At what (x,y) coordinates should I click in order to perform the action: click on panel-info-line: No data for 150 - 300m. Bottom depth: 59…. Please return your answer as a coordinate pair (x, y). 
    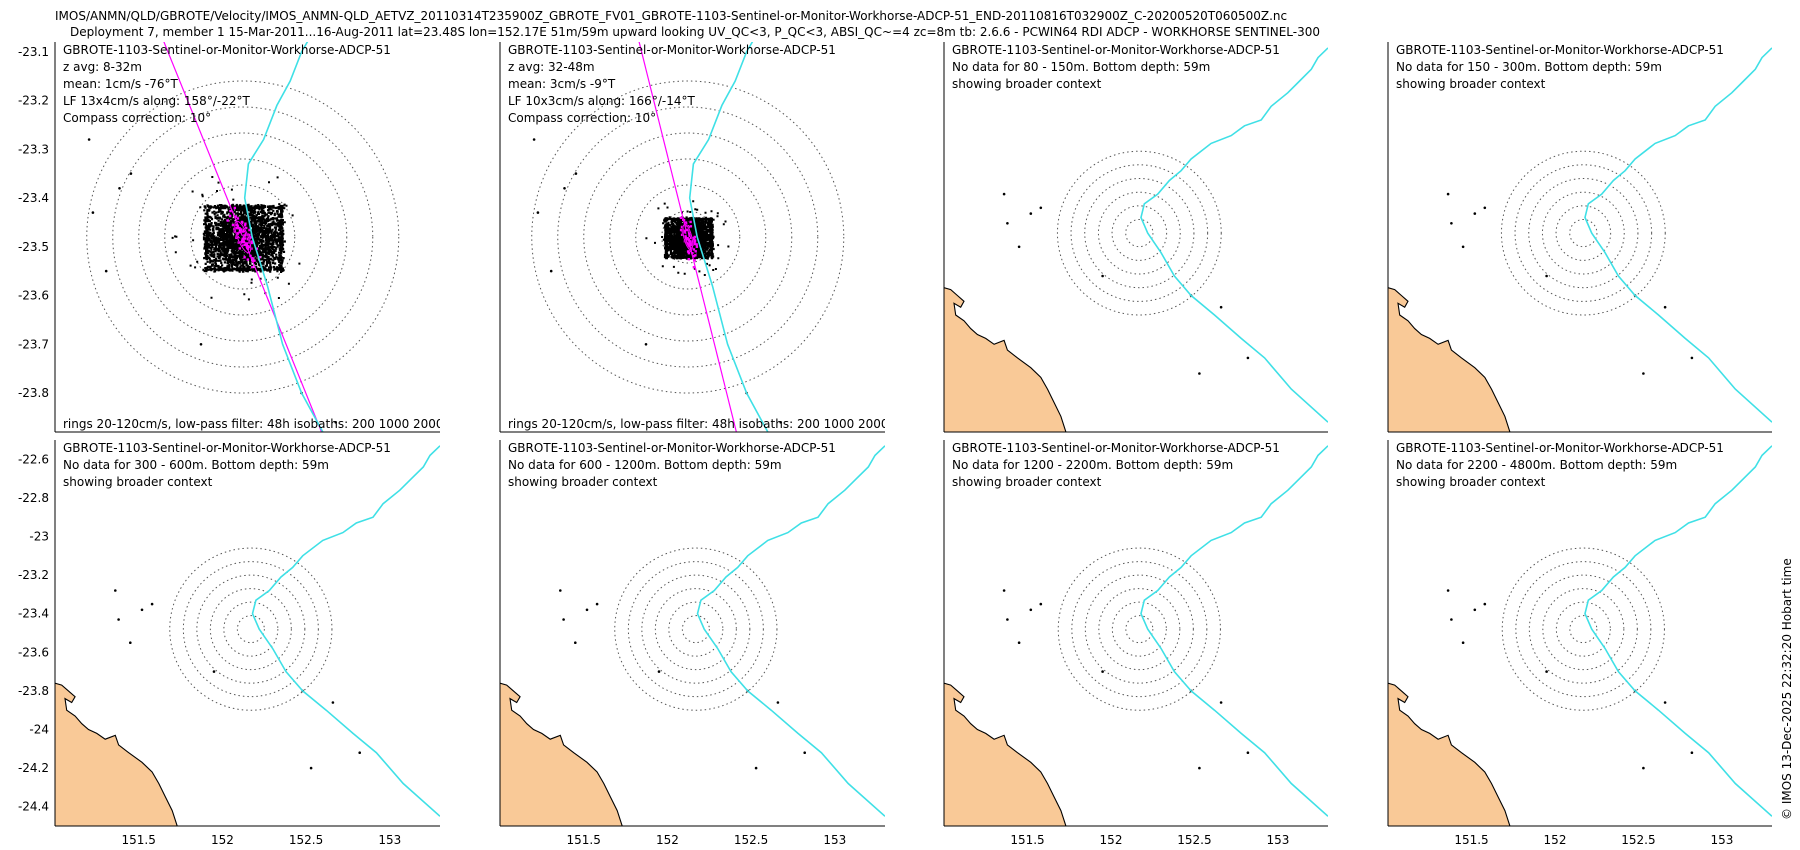
    Looking at the image, I should click on (1529, 67).